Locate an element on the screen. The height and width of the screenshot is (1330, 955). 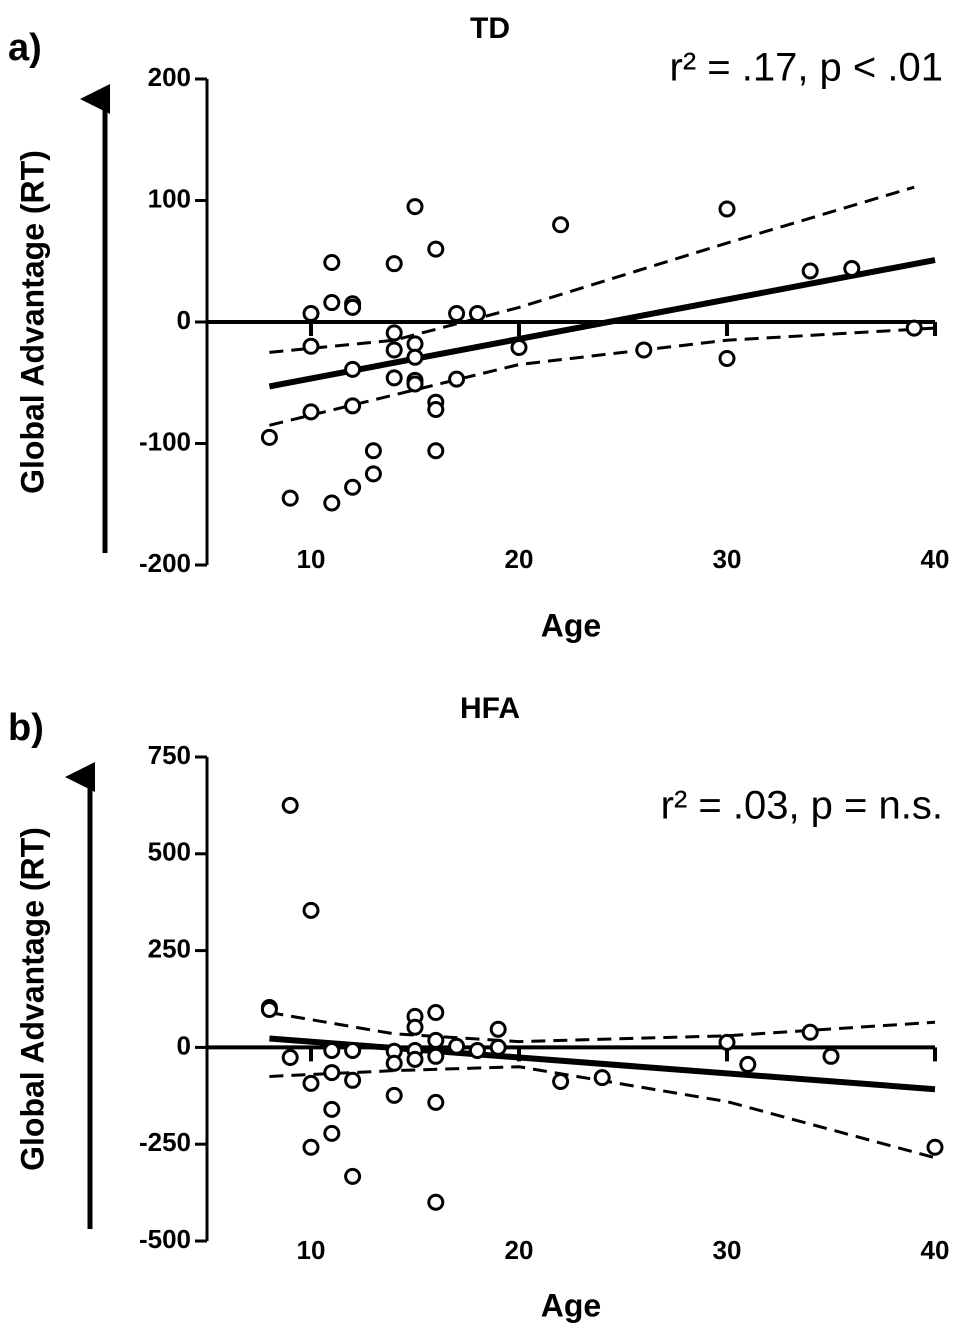
panel-label: a) is located at coordinates (25, 48).